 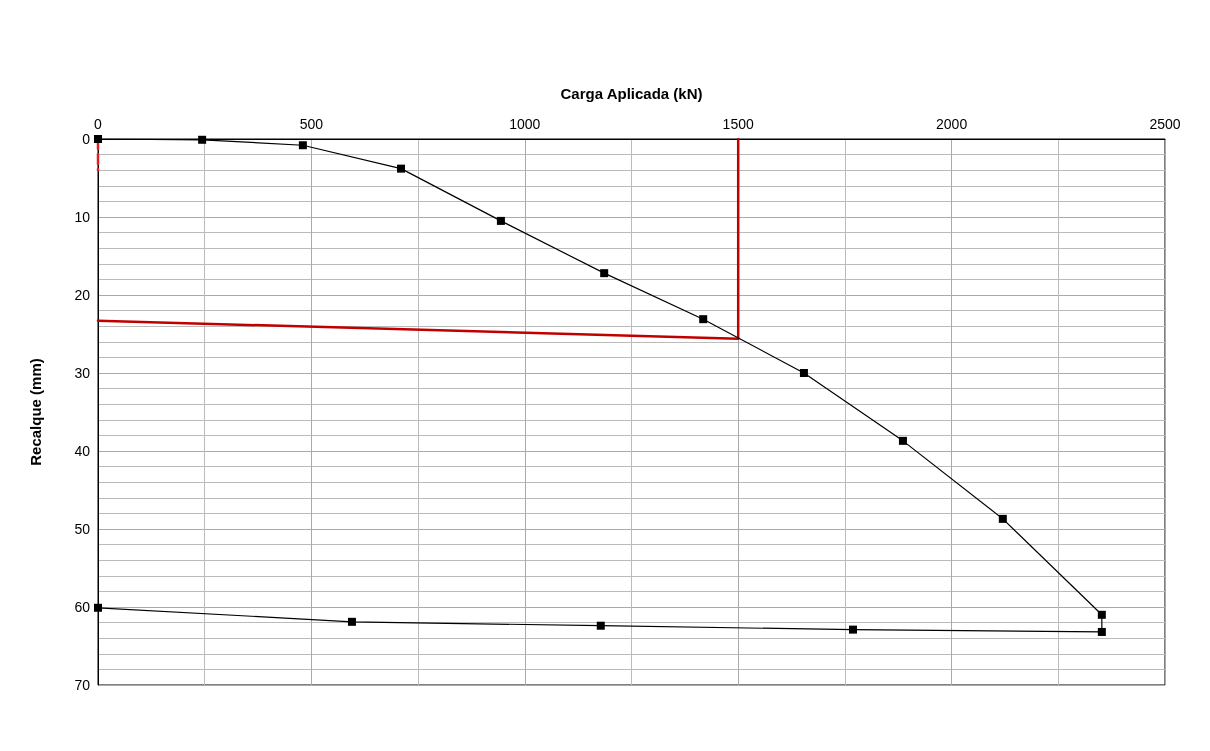 What do you see at coordinates (525, 124) in the screenshot?
I see `x-tick-label: 1000` at bounding box center [525, 124].